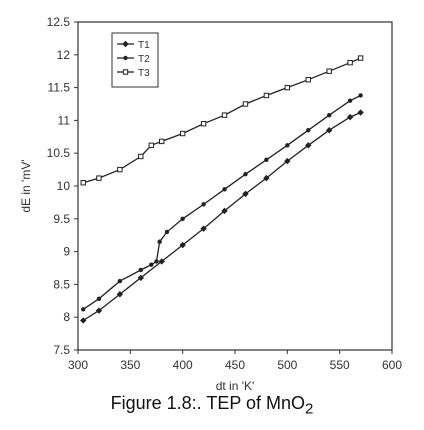 The height and width of the screenshot is (430, 424). What do you see at coordinates (26, 185) in the screenshot?
I see `y-axis-label: dE in 'mV'` at bounding box center [26, 185].